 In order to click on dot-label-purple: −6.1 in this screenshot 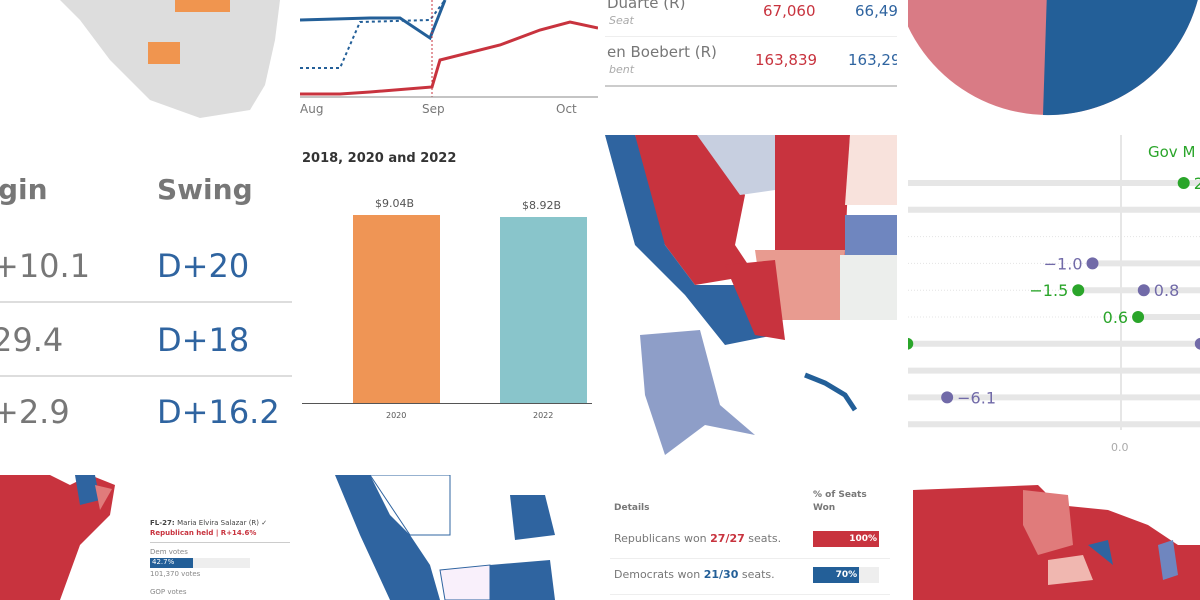, I will do `click(976, 397)`.